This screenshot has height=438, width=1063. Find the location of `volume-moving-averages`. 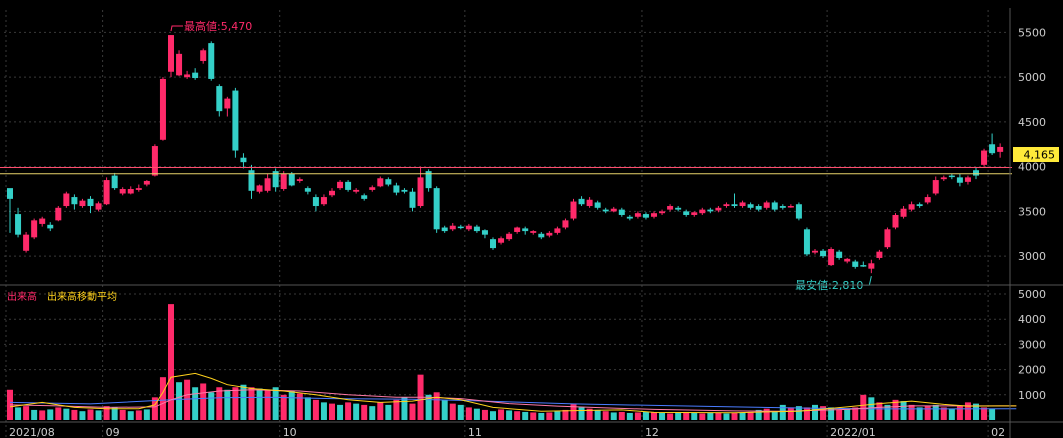

volume-moving-averages is located at coordinates (513, 393).